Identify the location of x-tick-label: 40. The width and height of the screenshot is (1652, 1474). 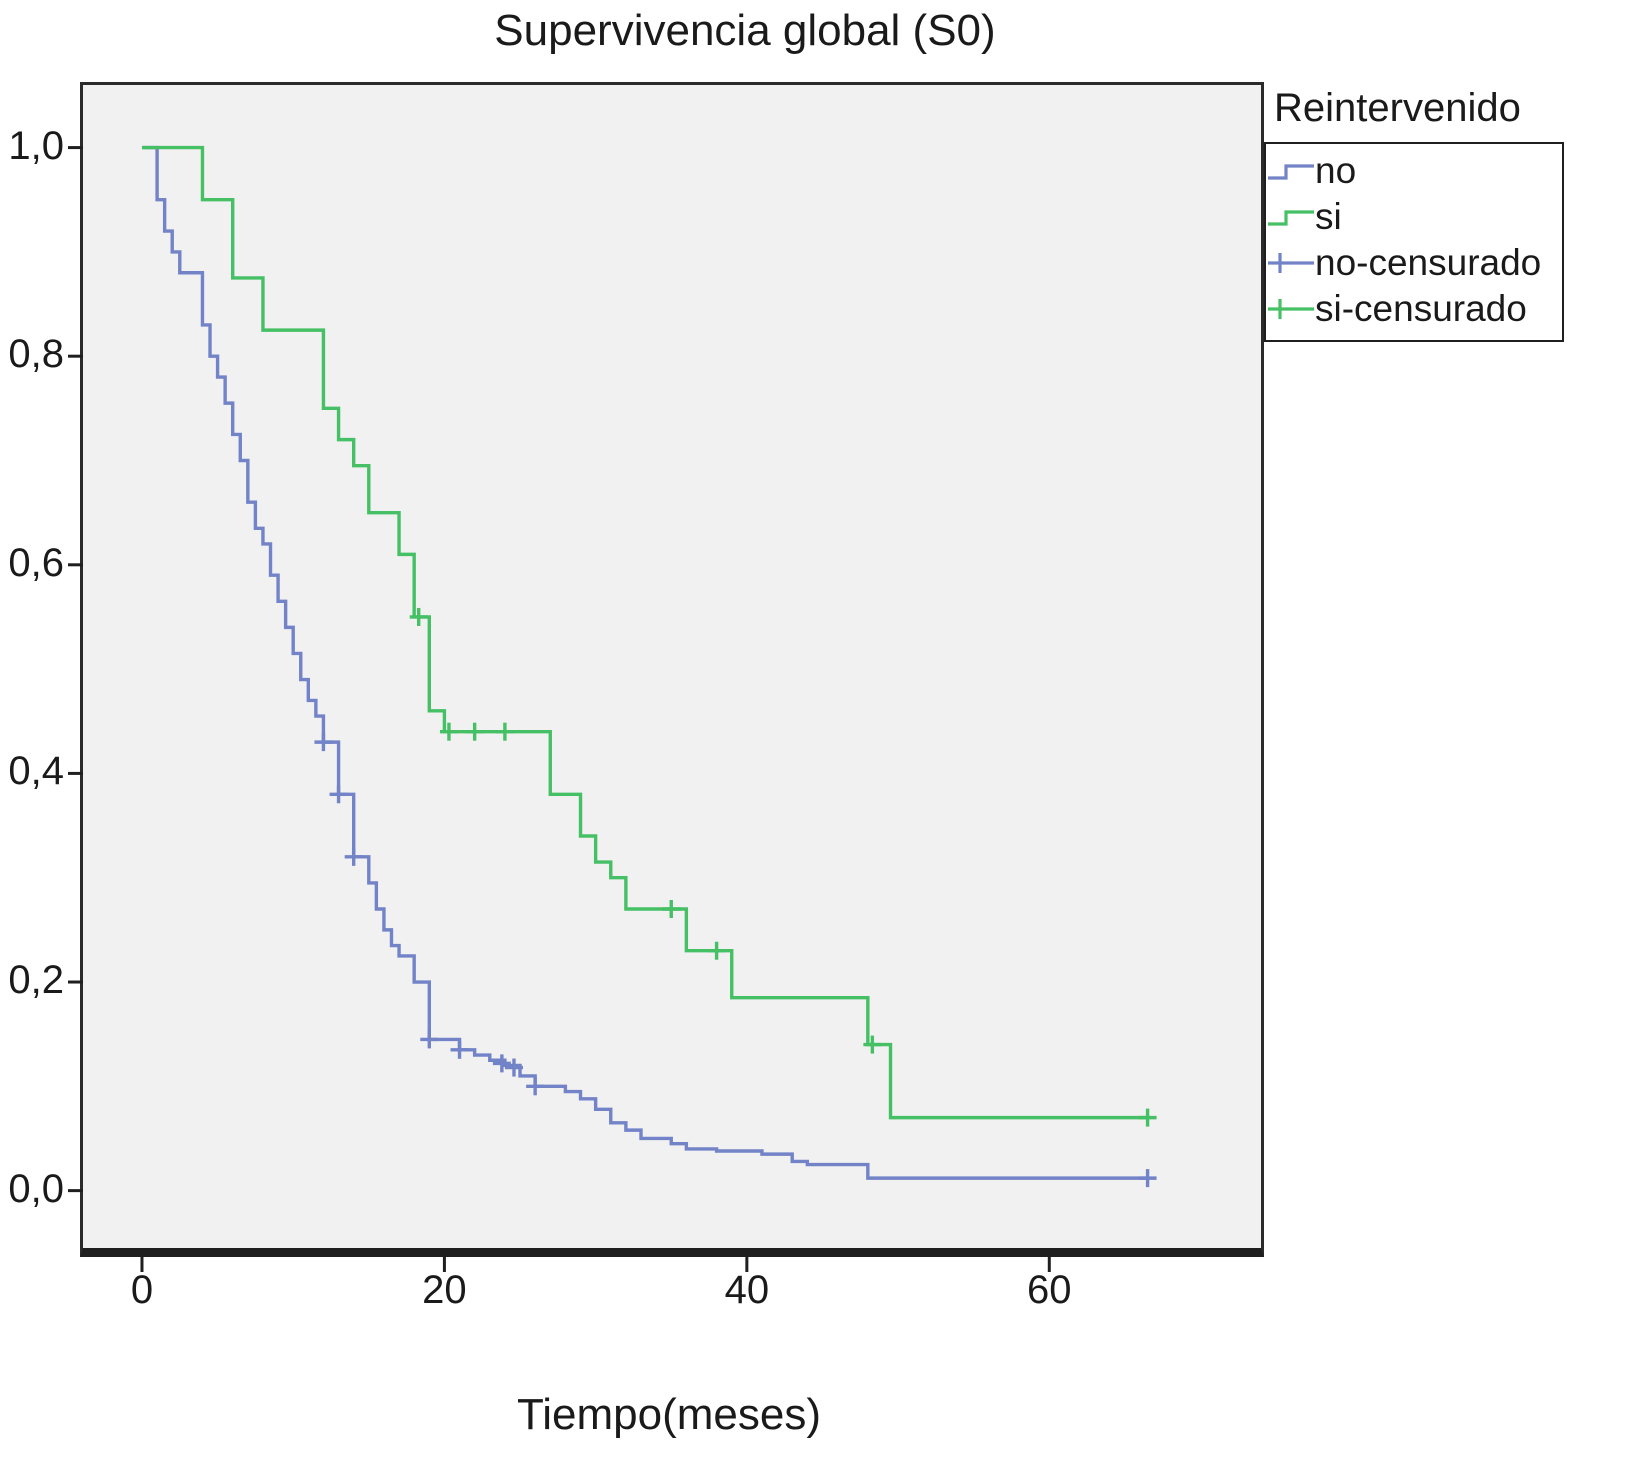
(747, 1290).